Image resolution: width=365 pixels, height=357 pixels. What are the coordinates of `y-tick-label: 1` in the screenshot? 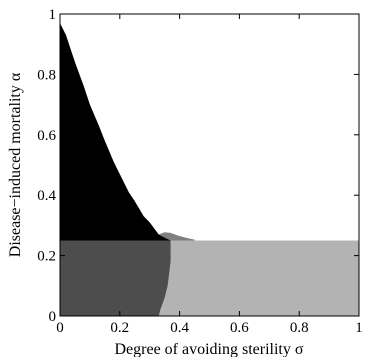 It's located at (53, 15).